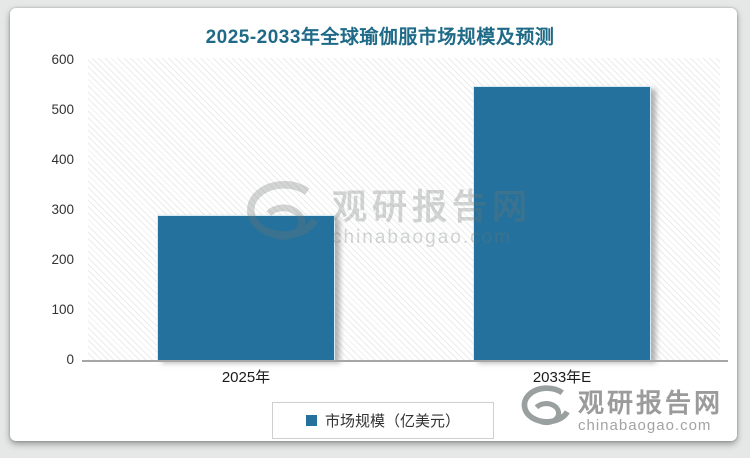 This screenshot has width=750, height=458. I want to click on watermark-bottom-right: 观研报告网 chinabaogao.com, so click(620, 411).